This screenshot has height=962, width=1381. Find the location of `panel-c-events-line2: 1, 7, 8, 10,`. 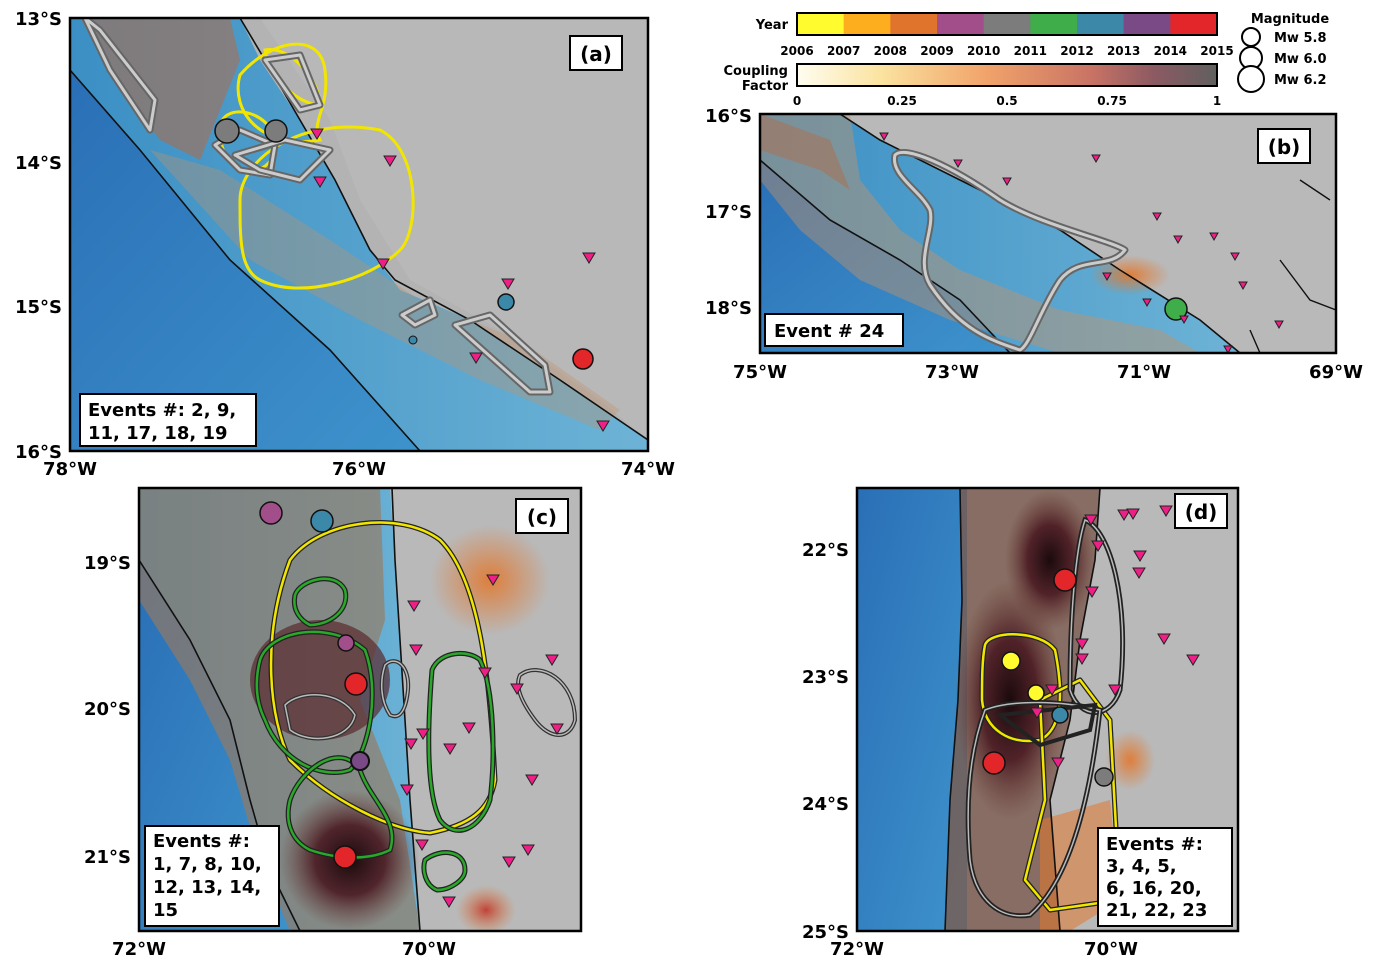

panel-c-events-line2: 1, 7, 8, 10, is located at coordinates (207, 864).